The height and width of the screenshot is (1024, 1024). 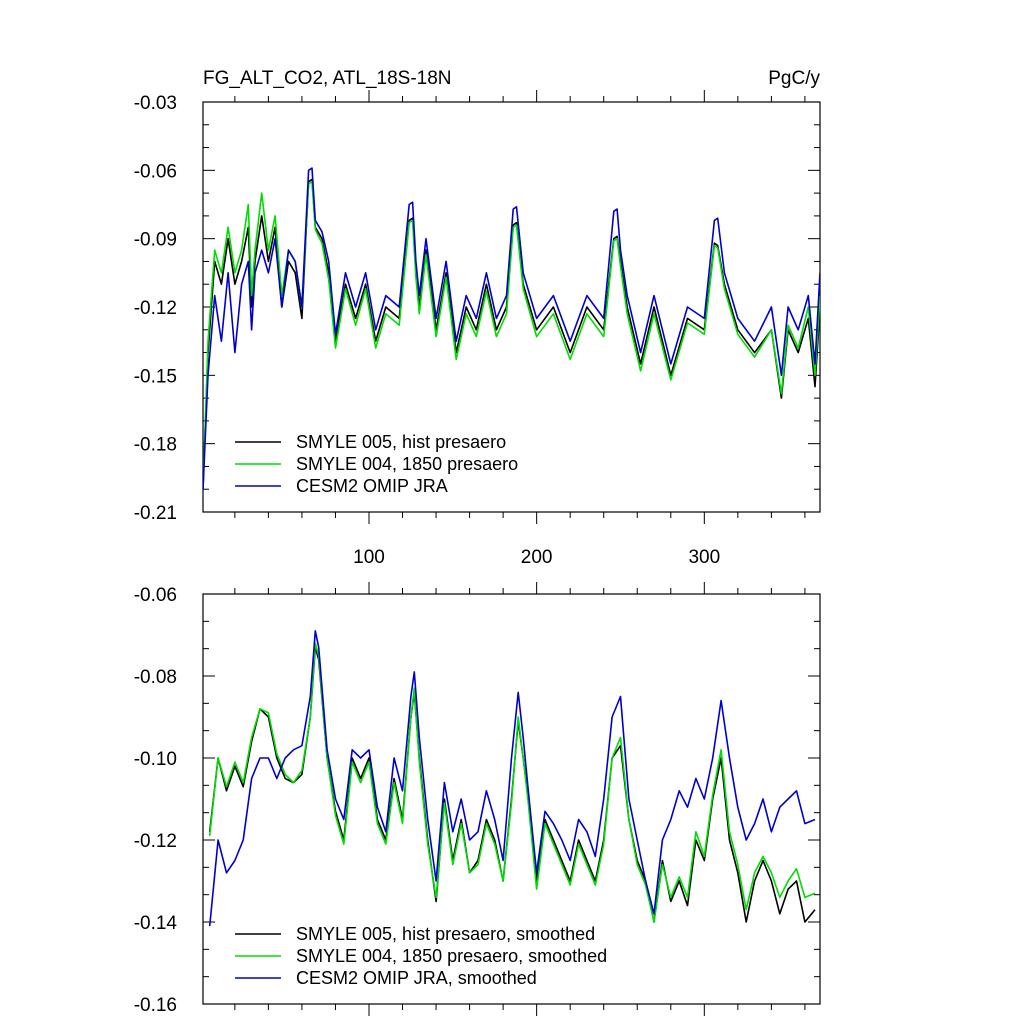 What do you see at coordinates (155, 1005) in the screenshot?
I see `y-tick-label: -0.16` at bounding box center [155, 1005].